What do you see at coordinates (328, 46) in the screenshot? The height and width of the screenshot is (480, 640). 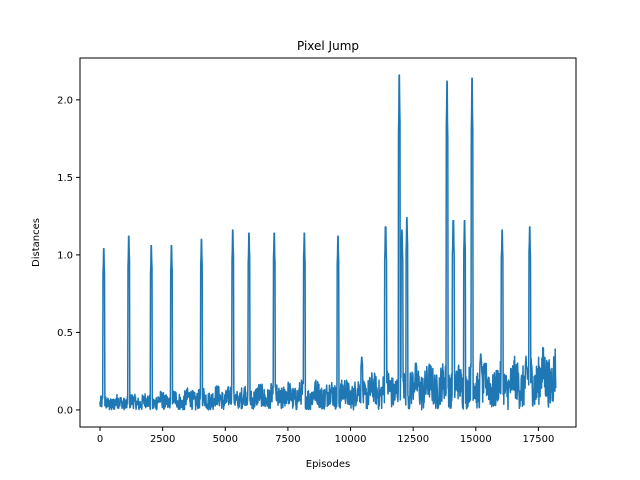 I see `chart-title: Pixel Jump` at bounding box center [328, 46].